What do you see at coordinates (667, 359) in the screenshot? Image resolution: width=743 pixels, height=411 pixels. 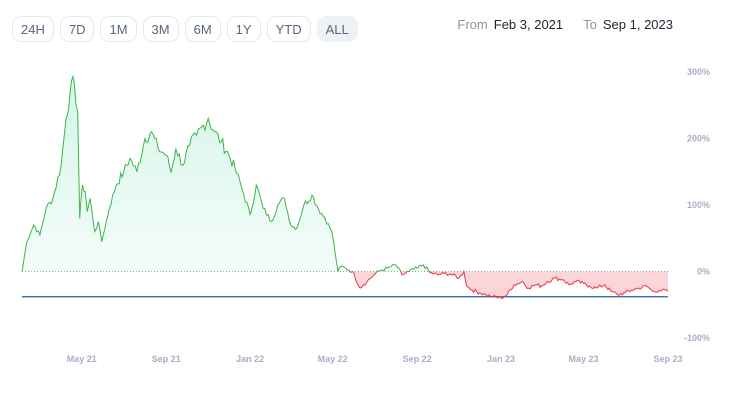 I see `x-tick-label: Sep 23` at bounding box center [667, 359].